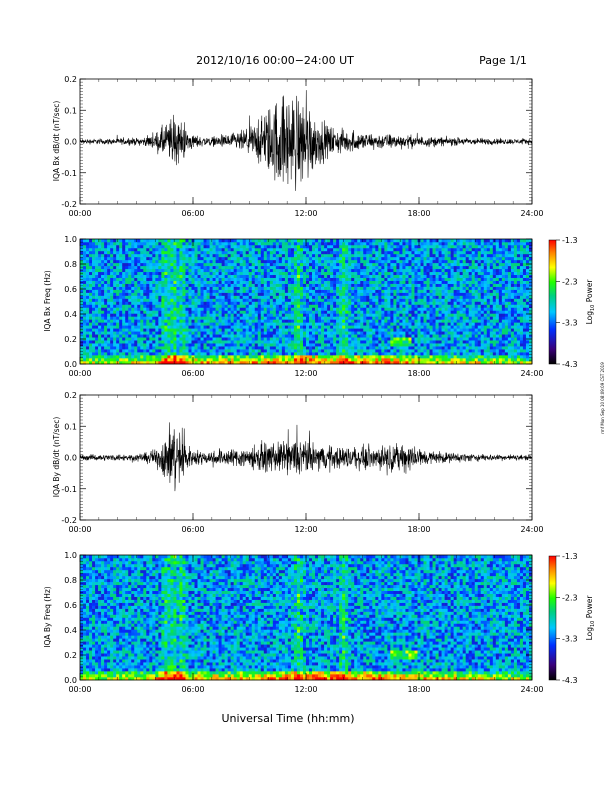 The image size is (612, 792). What do you see at coordinates (590, 302) in the screenshot?
I see `colorbar-top-label: Log10 Power` at bounding box center [590, 302].